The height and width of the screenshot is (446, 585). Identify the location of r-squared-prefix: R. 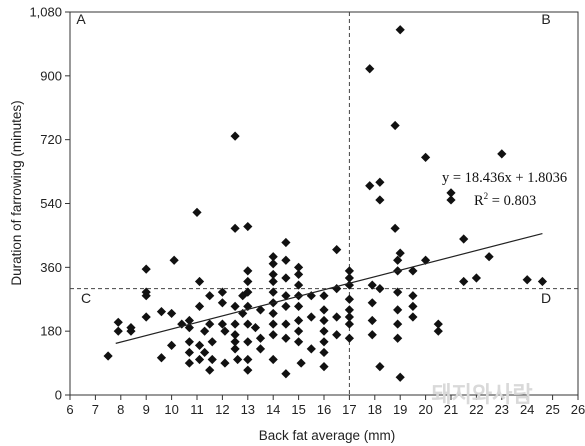
(479, 201).